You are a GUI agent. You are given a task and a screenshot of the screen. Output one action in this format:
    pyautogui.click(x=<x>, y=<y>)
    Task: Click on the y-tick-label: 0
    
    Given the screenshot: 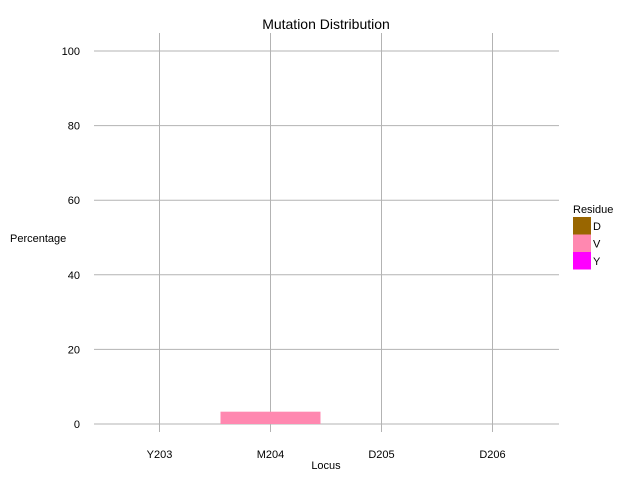 What is the action you would take?
    pyautogui.click(x=77, y=425)
    